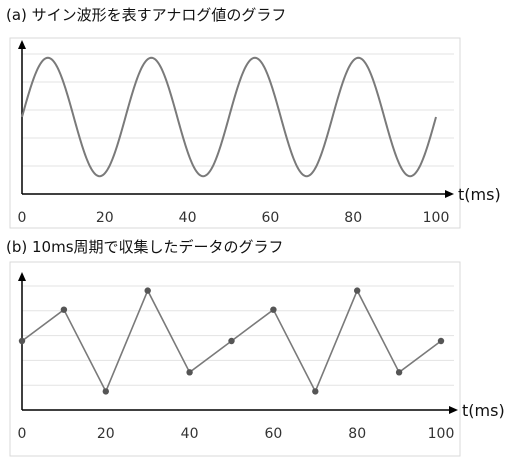 The image size is (520, 471). What do you see at coordinates (146, 15) in the screenshot?
I see `chart-a-title: (a) サイン波形を表すアナログ値のグラフ` at bounding box center [146, 15].